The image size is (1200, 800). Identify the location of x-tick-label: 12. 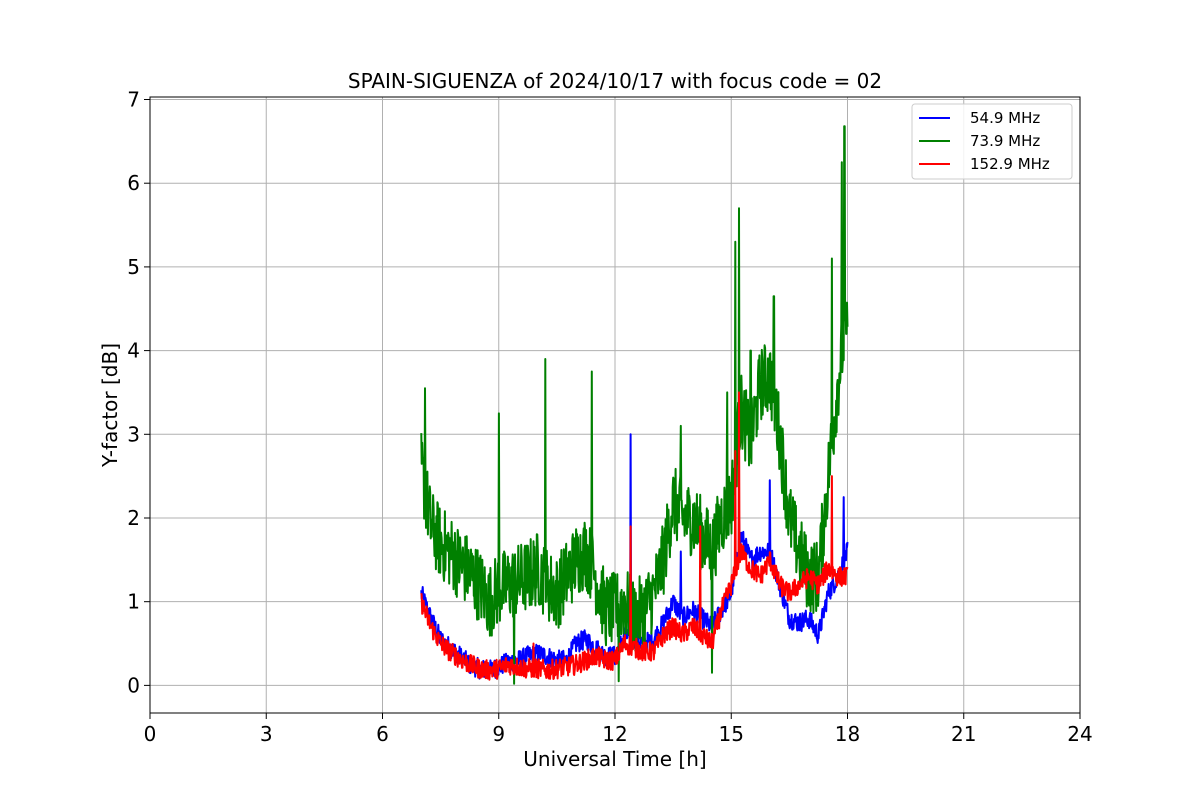
(614, 734).